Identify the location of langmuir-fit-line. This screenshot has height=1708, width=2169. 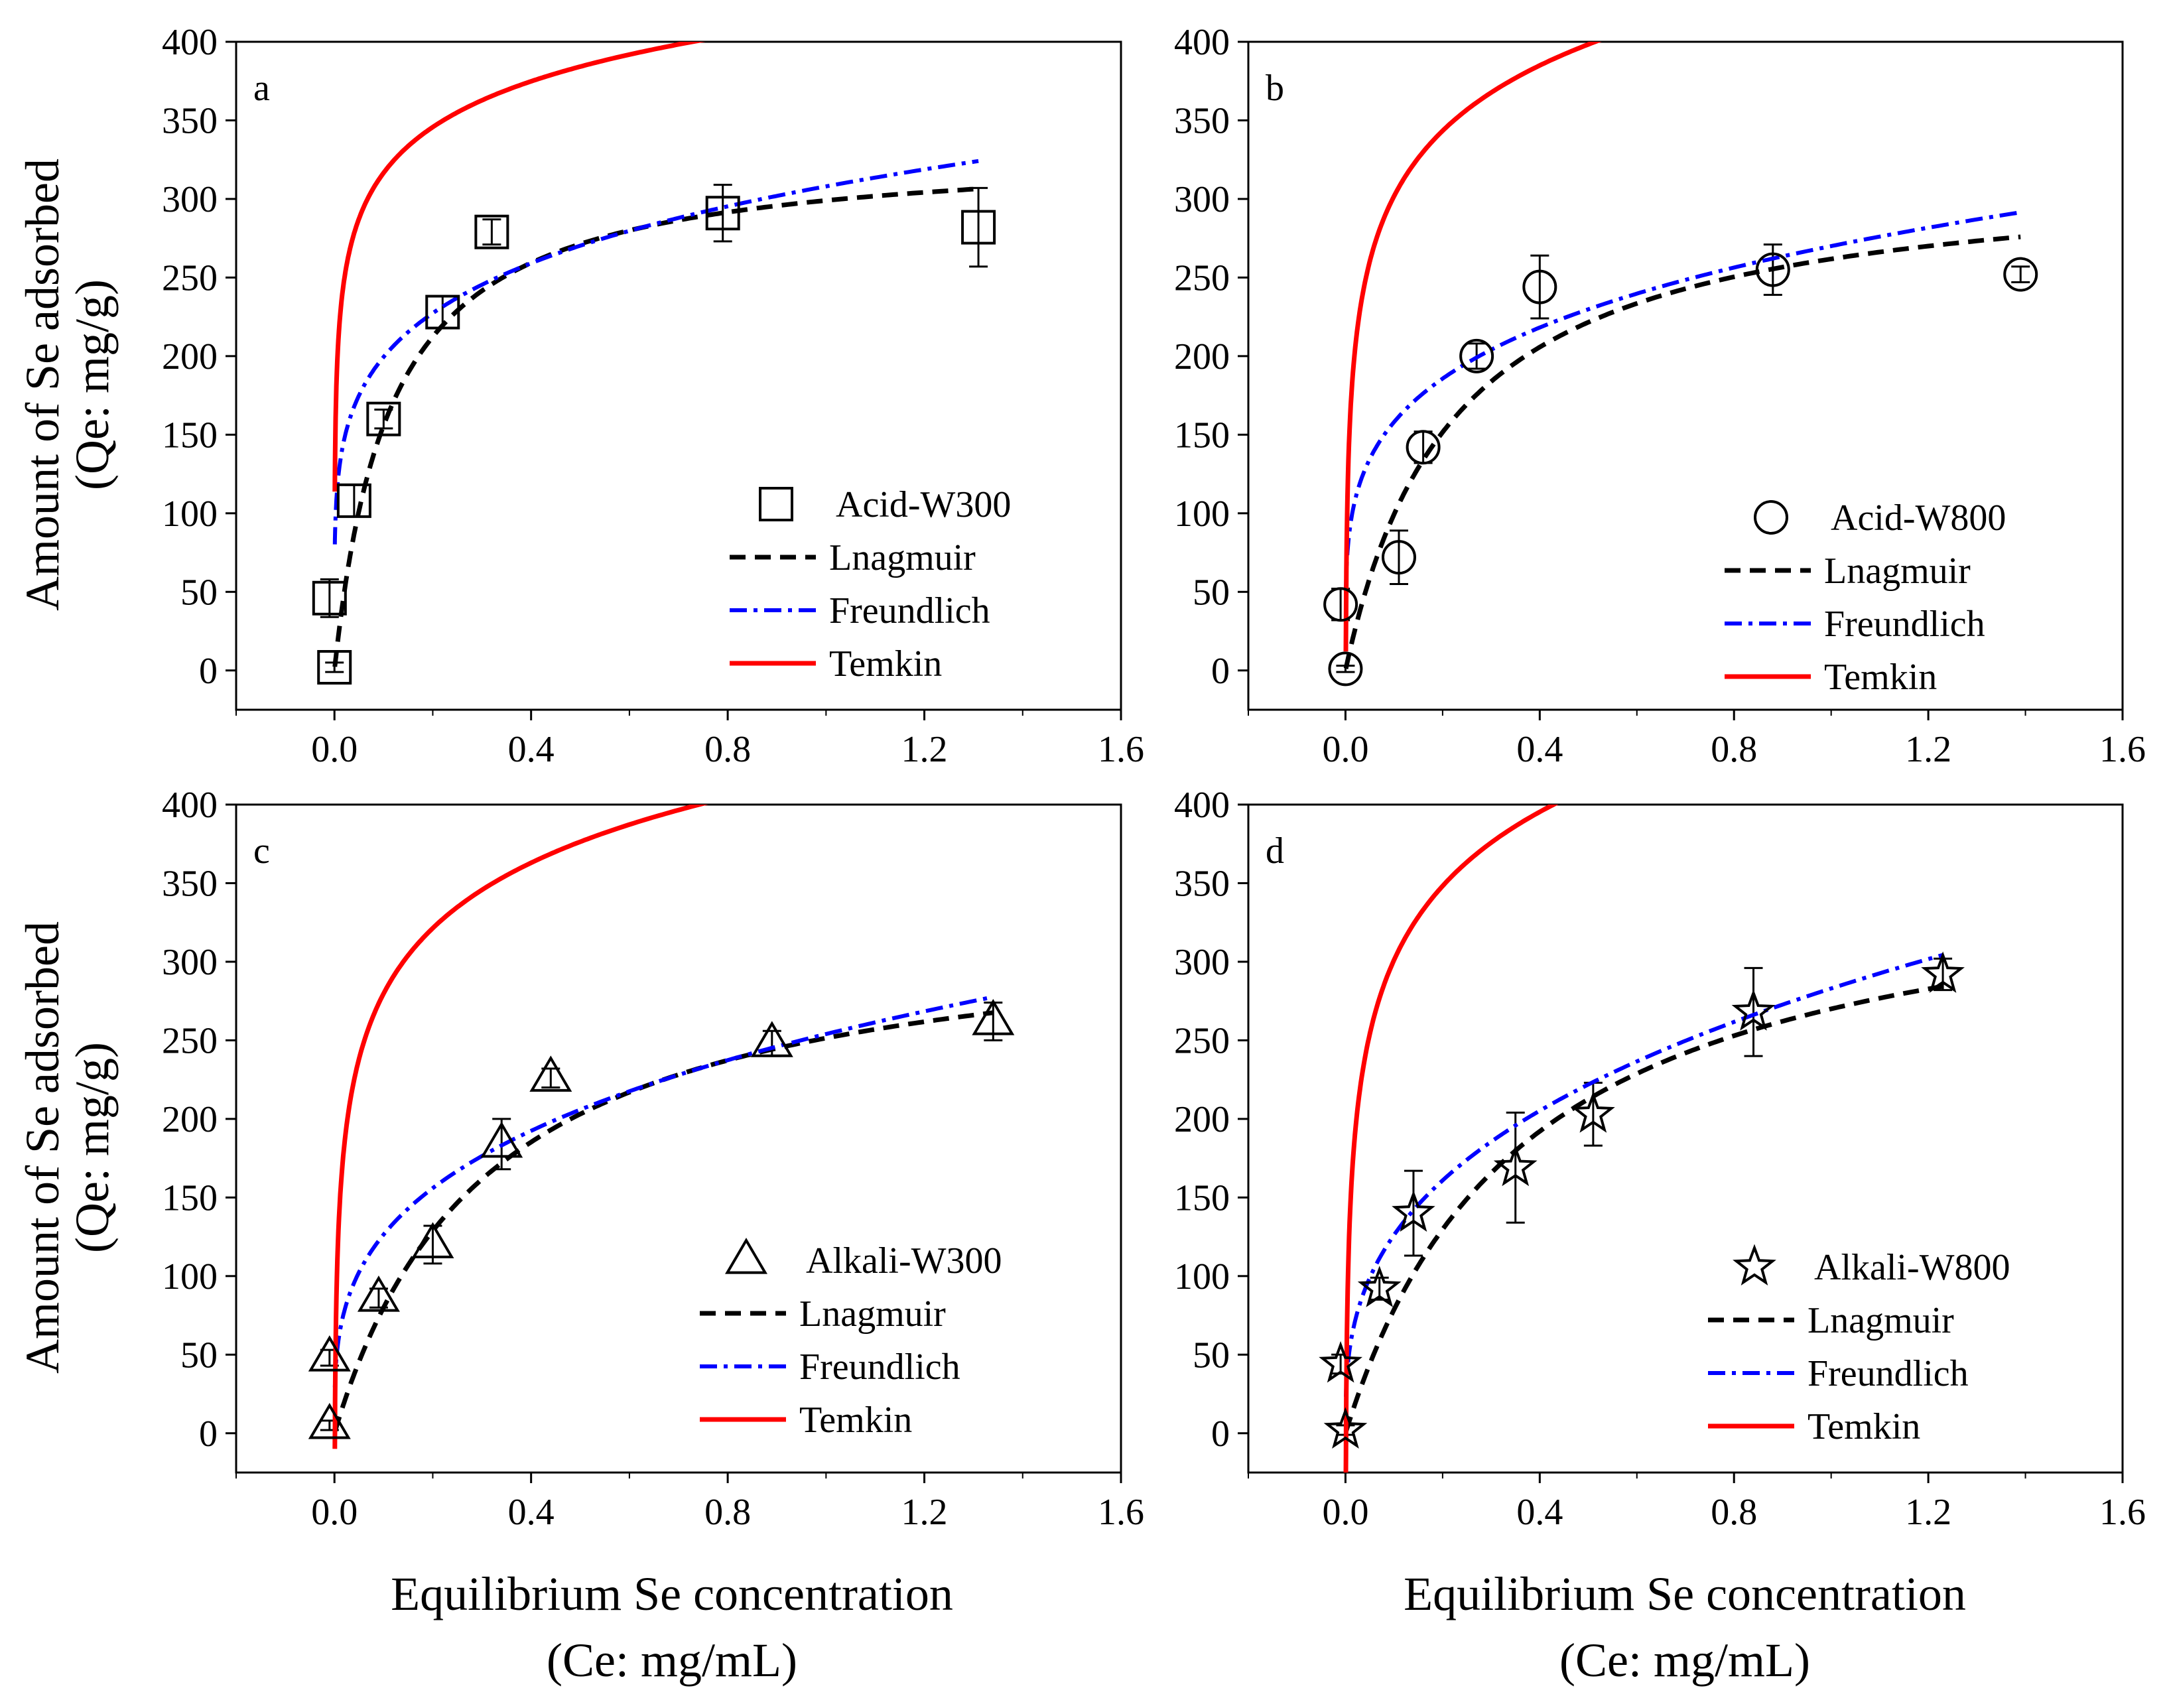
(663, 1221).